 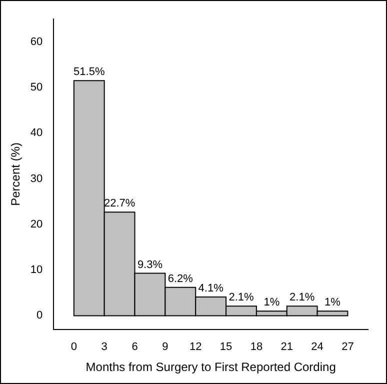 What do you see at coordinates (36, 42) in the screenshot?
I see `y-tick-label: 60` at bounding box center [36, 42].